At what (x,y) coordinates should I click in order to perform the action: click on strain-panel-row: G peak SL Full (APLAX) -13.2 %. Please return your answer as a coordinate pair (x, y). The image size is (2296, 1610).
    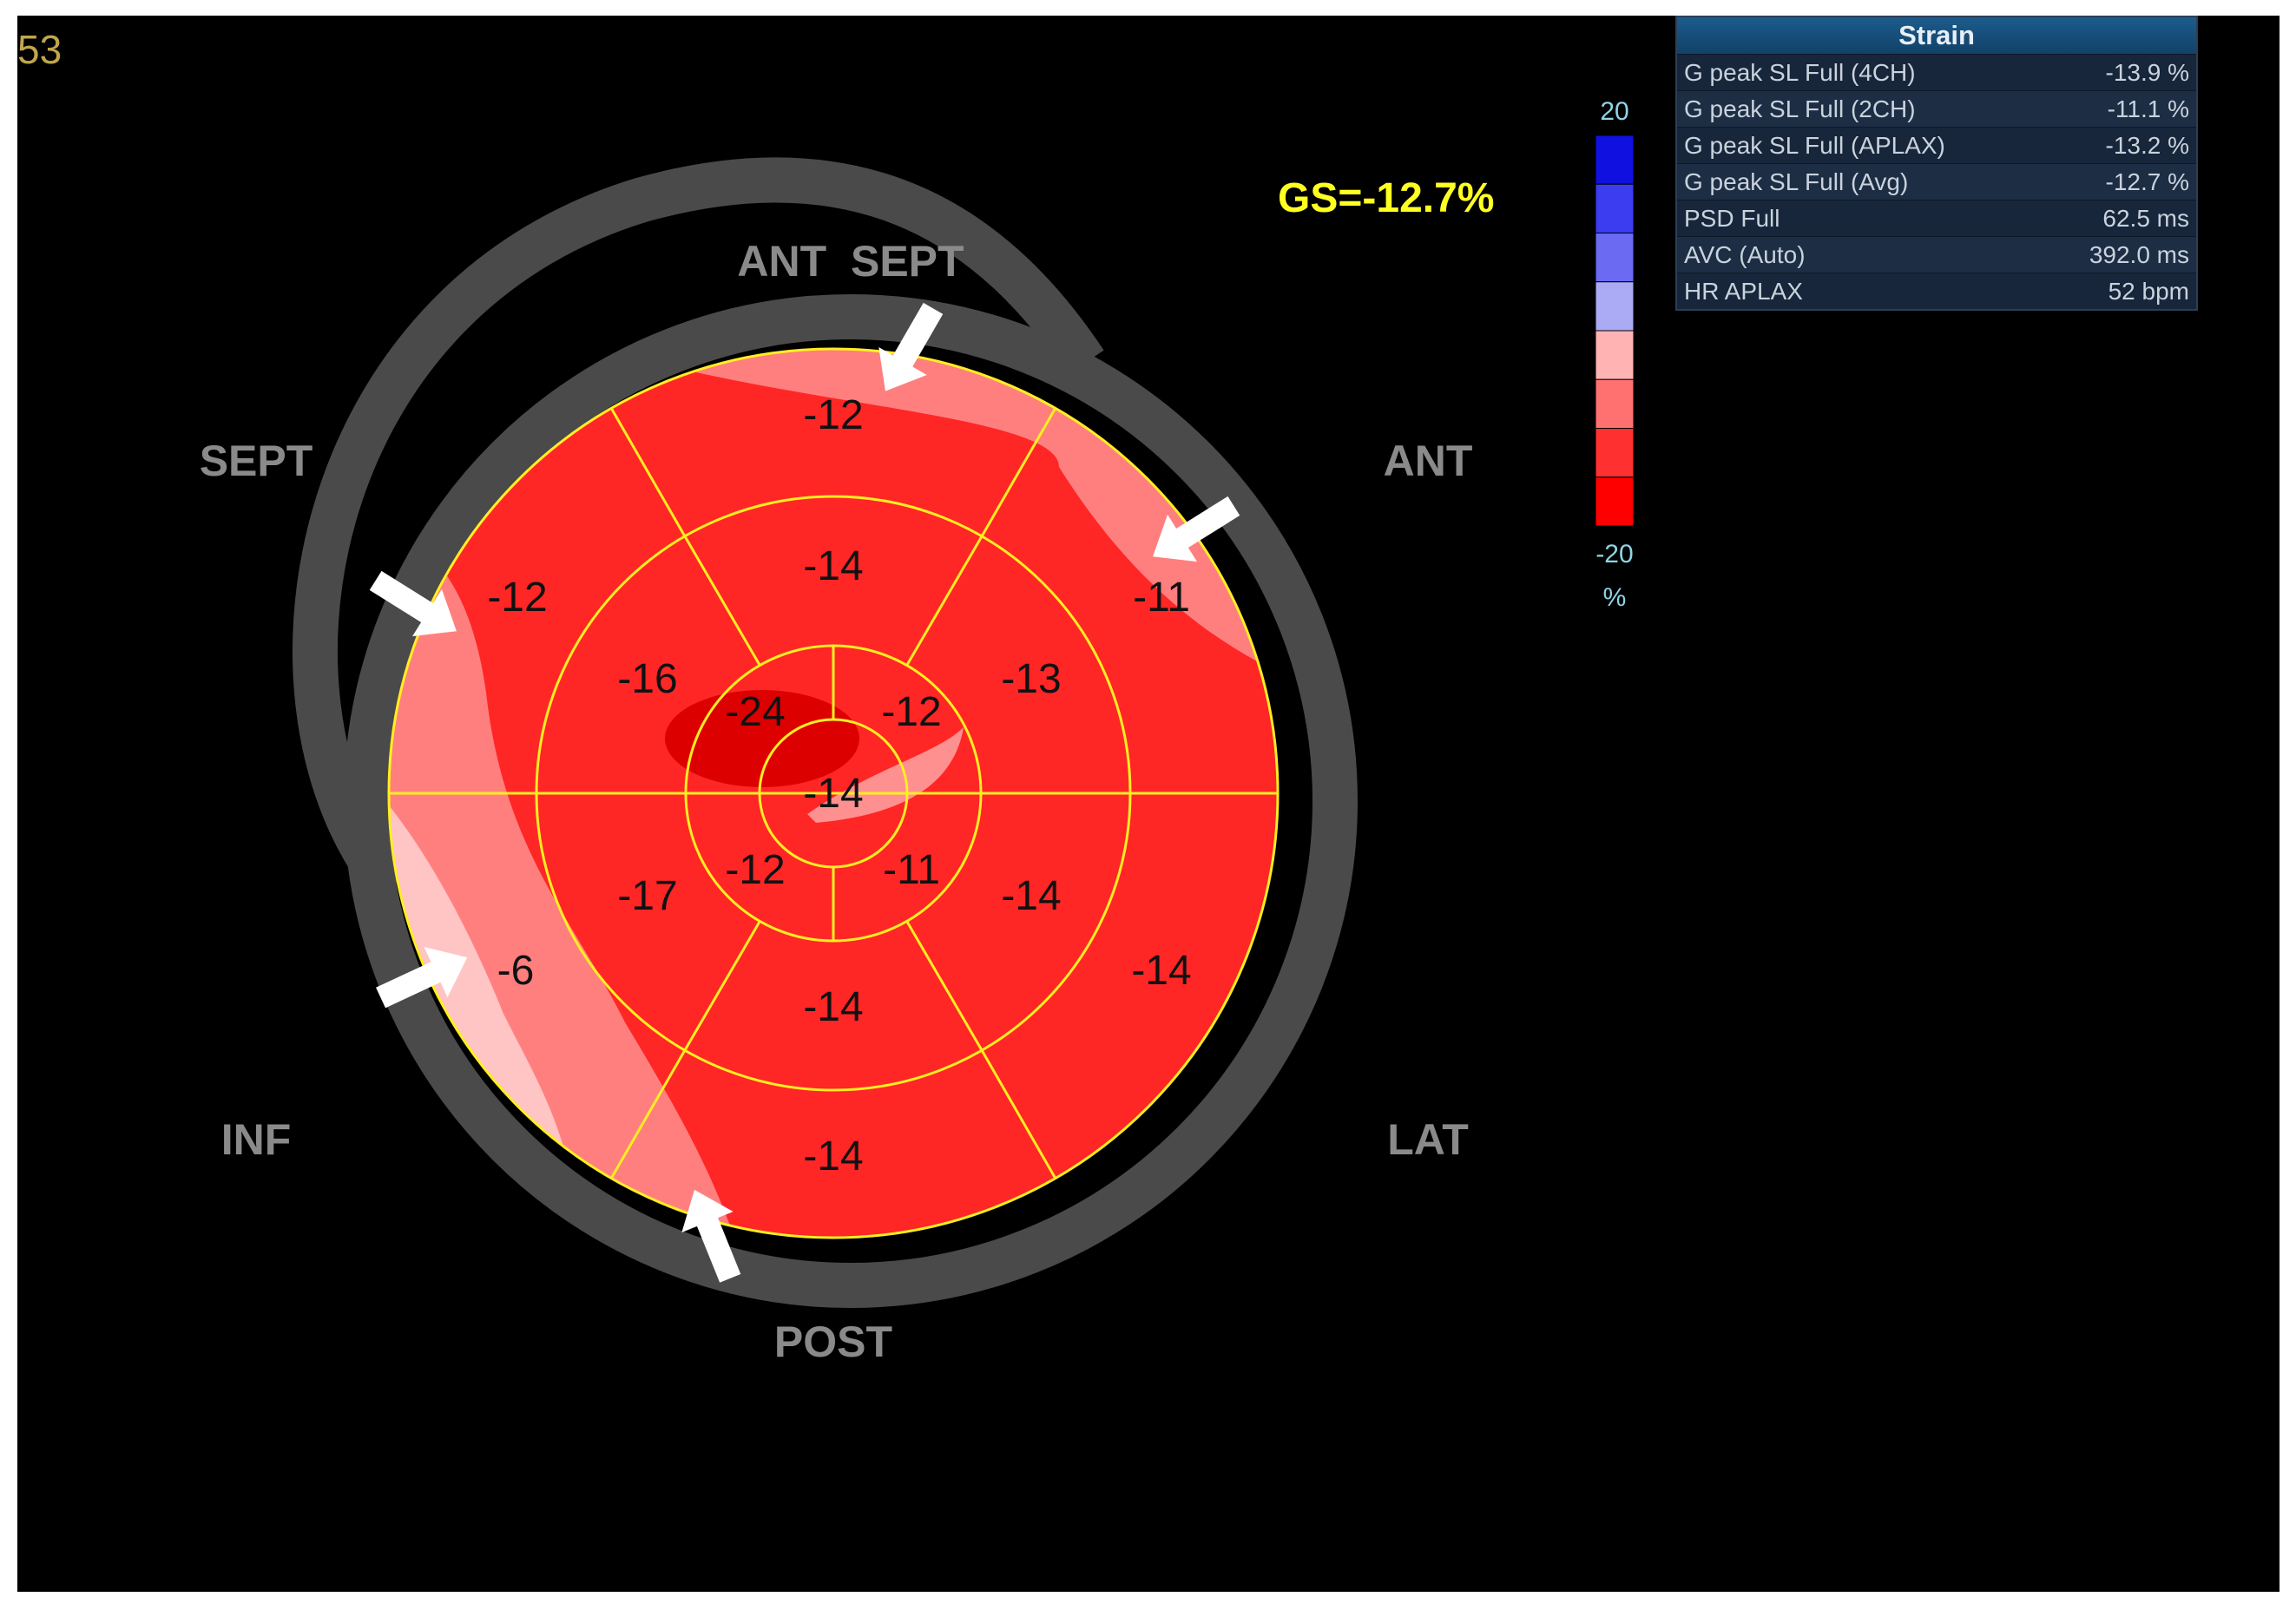
    Looking at the image, I should click on (1937, 145).